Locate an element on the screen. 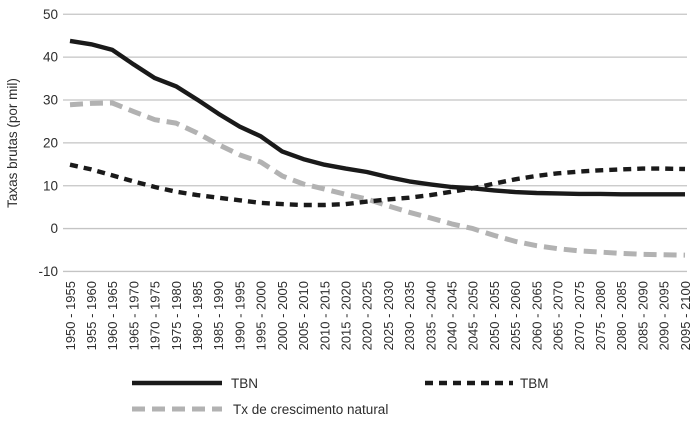  x-tick-label: 2040 - 2045 is located at coordinates (452, 315).